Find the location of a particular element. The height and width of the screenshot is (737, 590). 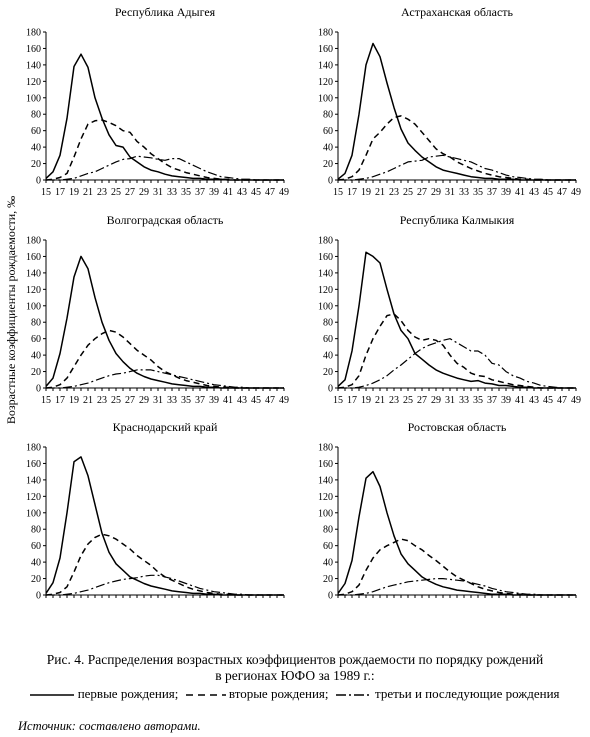

y-axis-label: Возрастные коэффициенты рождаемости, ‰ is located at coordinates (11, 310).